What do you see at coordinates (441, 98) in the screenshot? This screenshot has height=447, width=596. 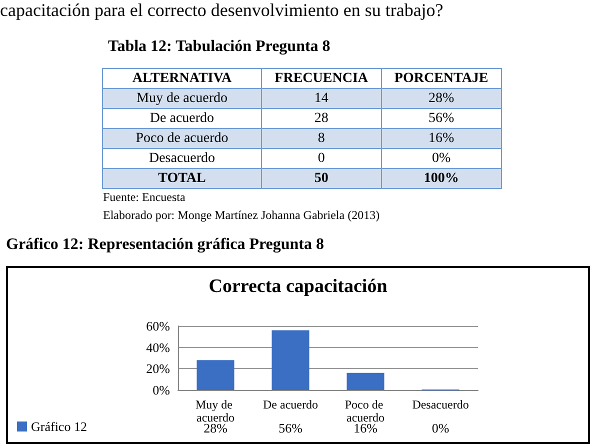 I see `data-label: 28%` at bounding box center [441, 98].